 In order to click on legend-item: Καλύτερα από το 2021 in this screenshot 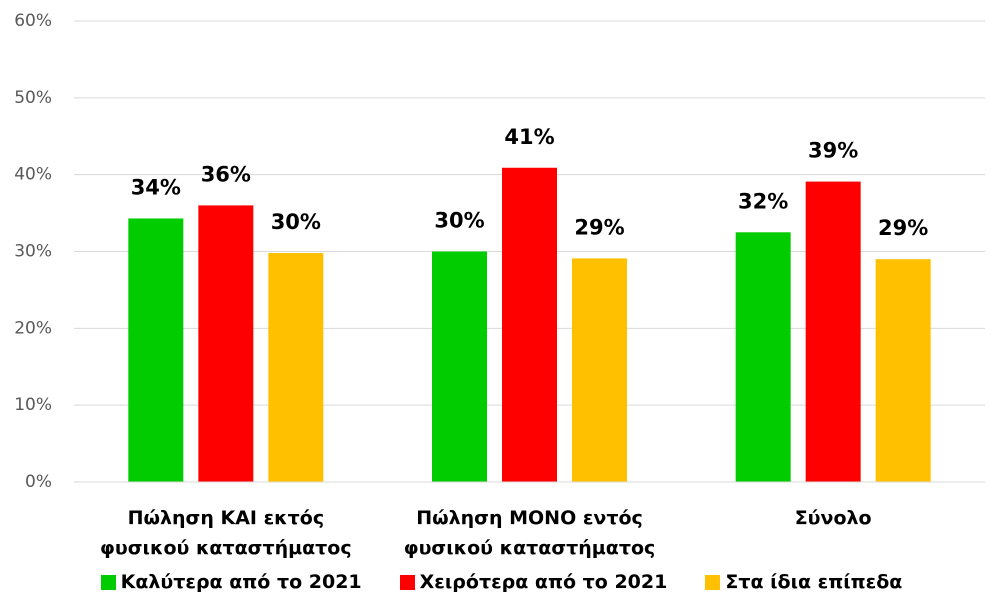, I will do `click(231, 582)`.